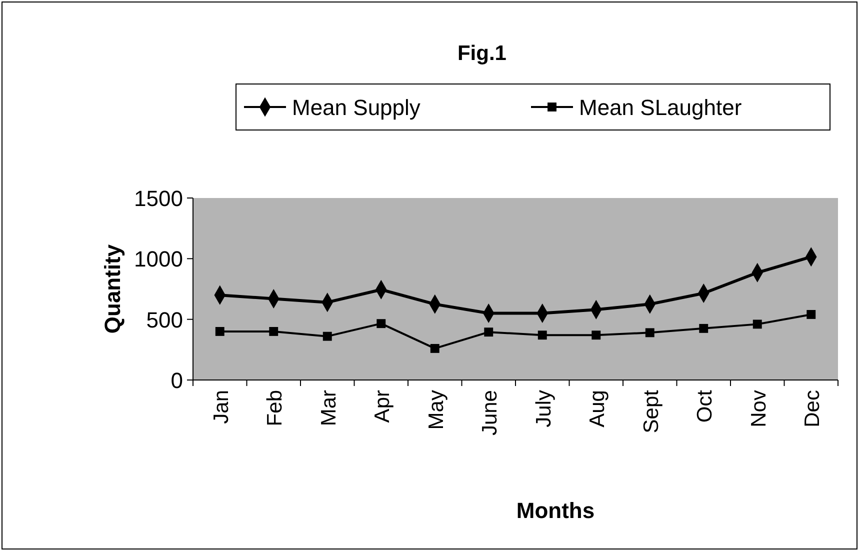 This screenshot has height=551, width=859. Describe the element at coordinates (436, 410) in the screenshot. I see `x-tick-label: May` at that location.